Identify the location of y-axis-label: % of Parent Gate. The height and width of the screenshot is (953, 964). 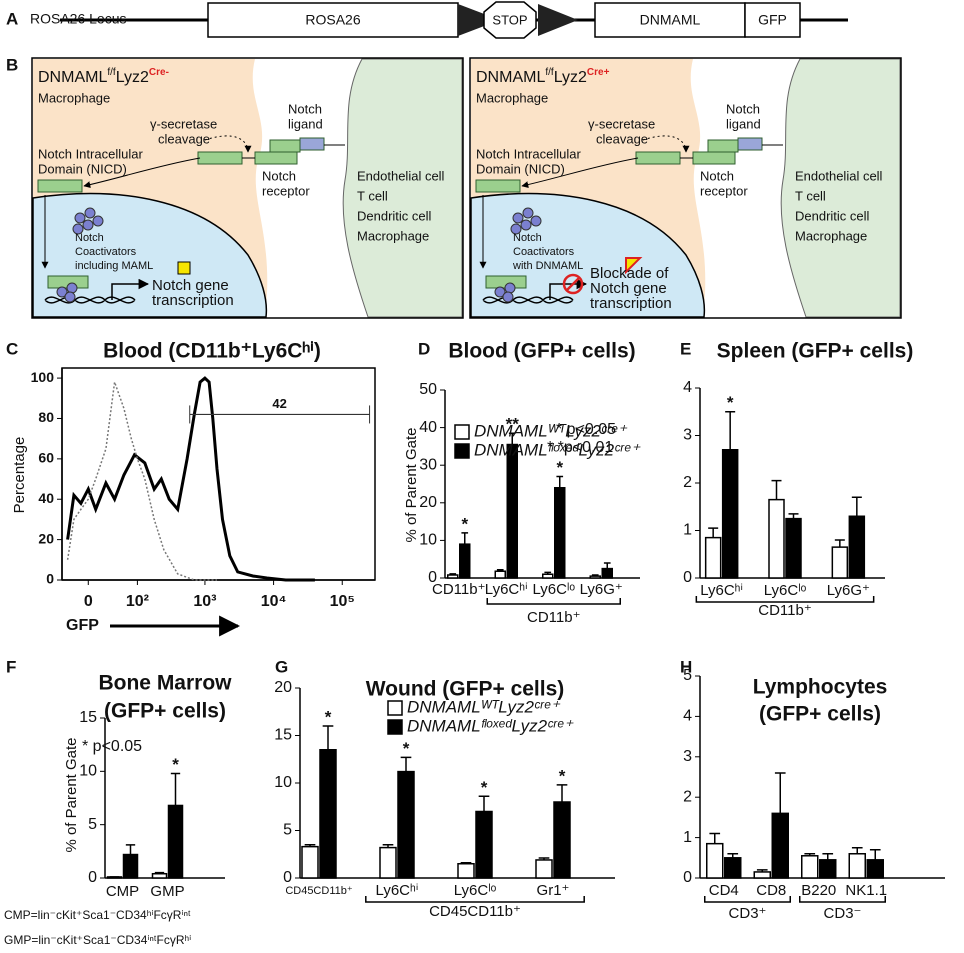
(411, 484).